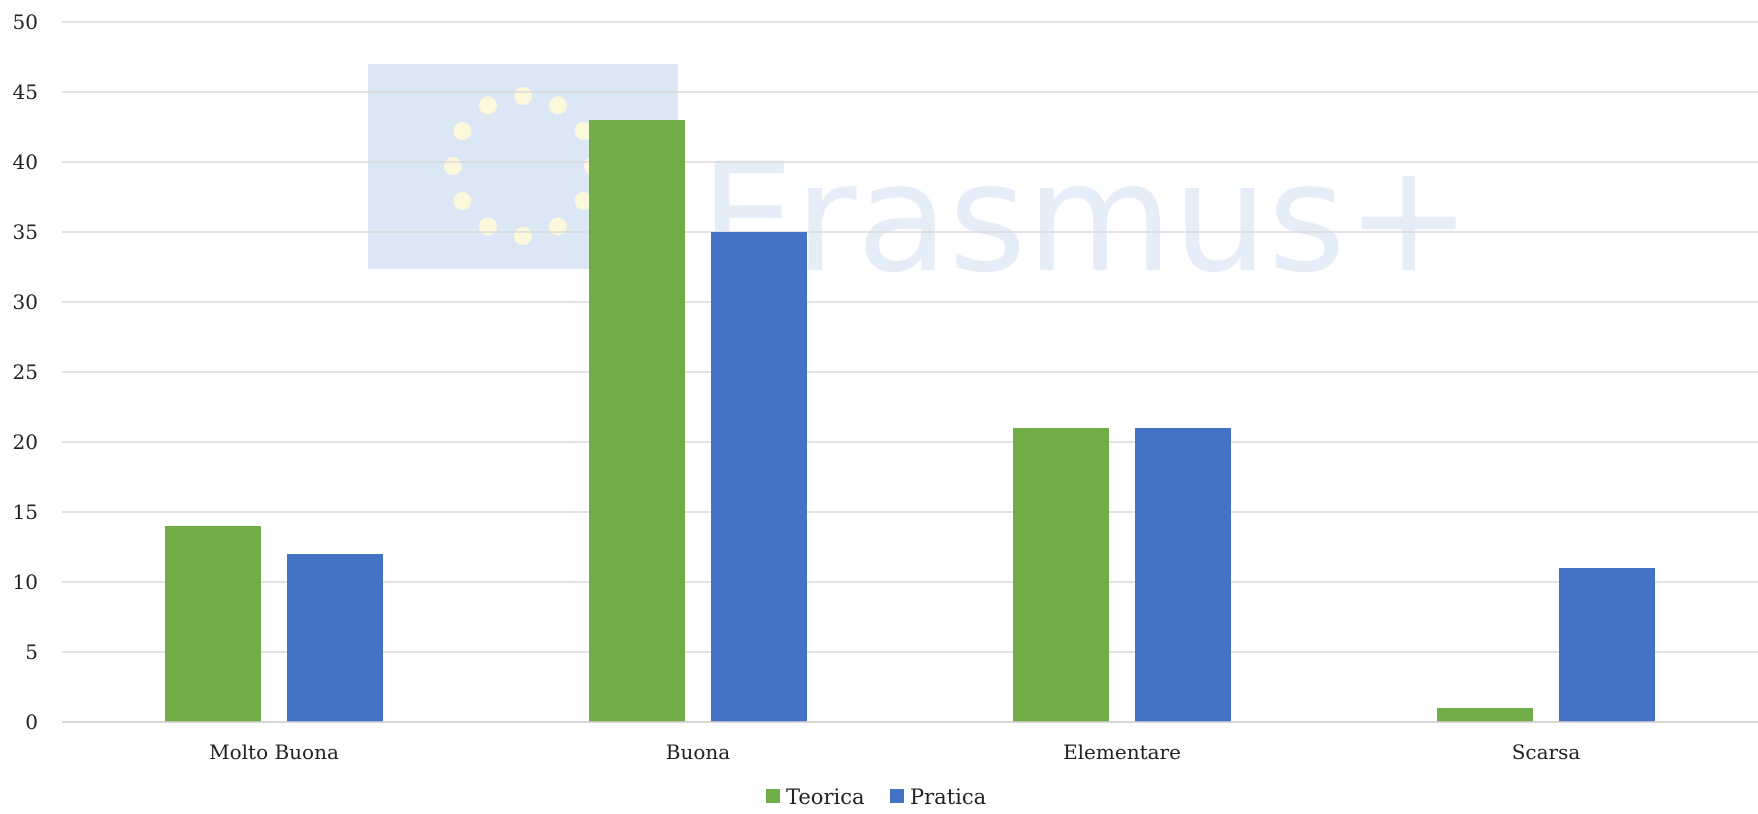 This screenshot has height=814, width=1758. I want to click on x-axis: Molto Buona Buona Elementare Scarsa, so click(910, 742).